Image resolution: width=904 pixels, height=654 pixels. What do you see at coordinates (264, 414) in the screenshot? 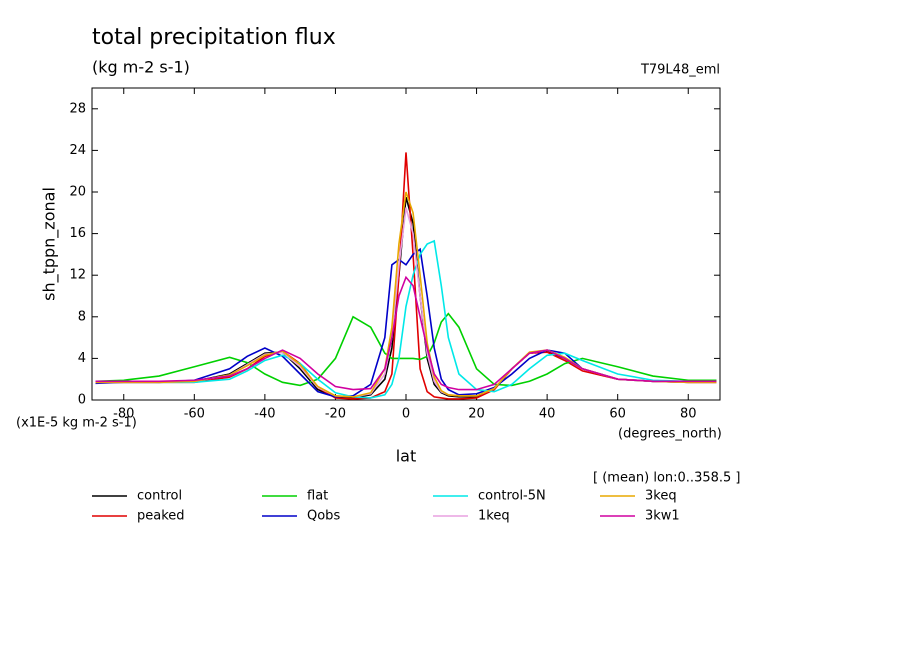
I see `x-tick-label: -40` at bounding box center [264, 414].